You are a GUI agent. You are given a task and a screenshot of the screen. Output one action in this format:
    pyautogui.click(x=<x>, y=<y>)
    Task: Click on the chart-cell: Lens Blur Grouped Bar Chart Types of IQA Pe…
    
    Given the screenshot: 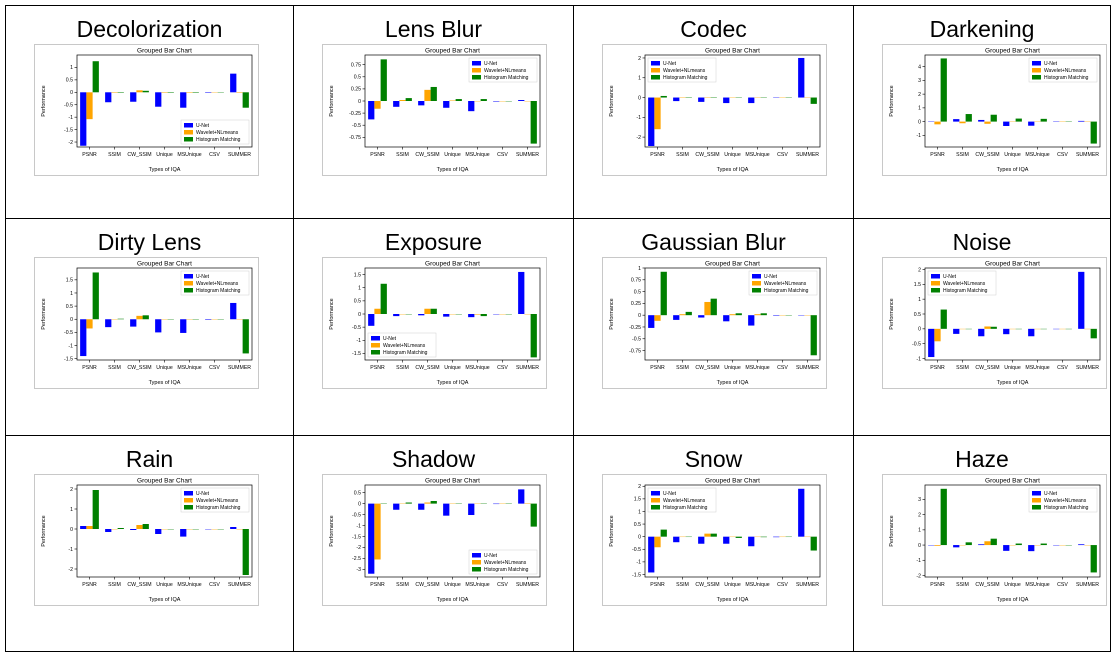 What is the action you would take?
    pyautogui.click(x=433, y=112)
    